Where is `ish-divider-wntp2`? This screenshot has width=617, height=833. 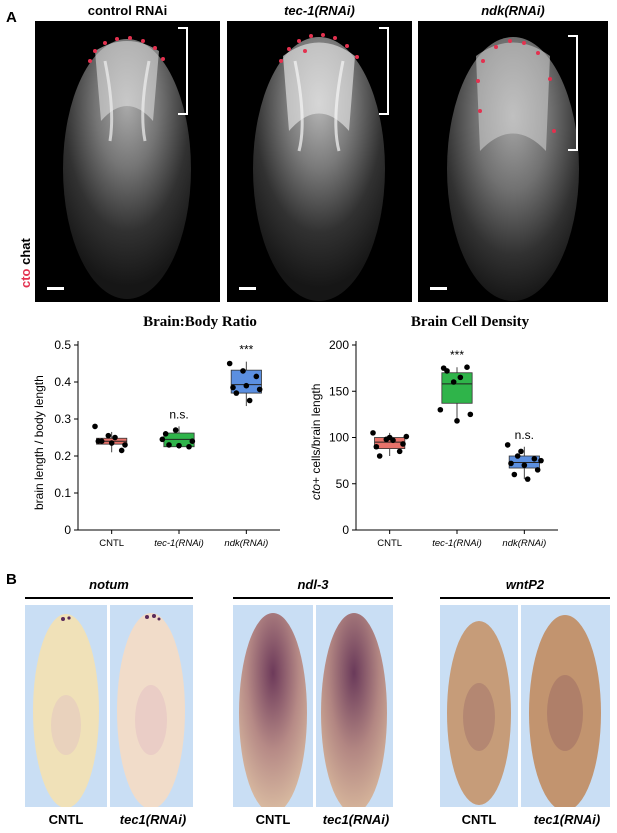 ish-divider-wntp2 is located at coordinates (525, 598).